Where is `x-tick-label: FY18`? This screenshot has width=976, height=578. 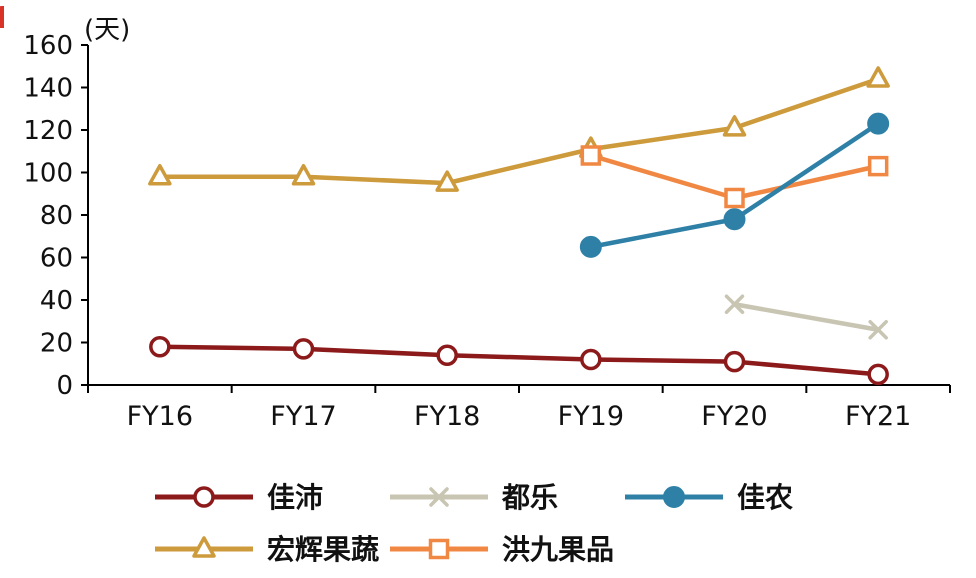 x-tick-label: FY18 is located at coordinates (447, 416).